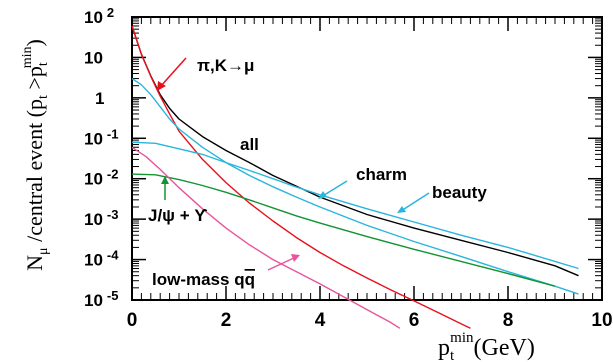 The width and height of the screenshot is (613, 362). What do you see at coordinates (113, 295) in the screenshot?
I see `y-tick-exponent: -5` at bounding box center [113, 295].